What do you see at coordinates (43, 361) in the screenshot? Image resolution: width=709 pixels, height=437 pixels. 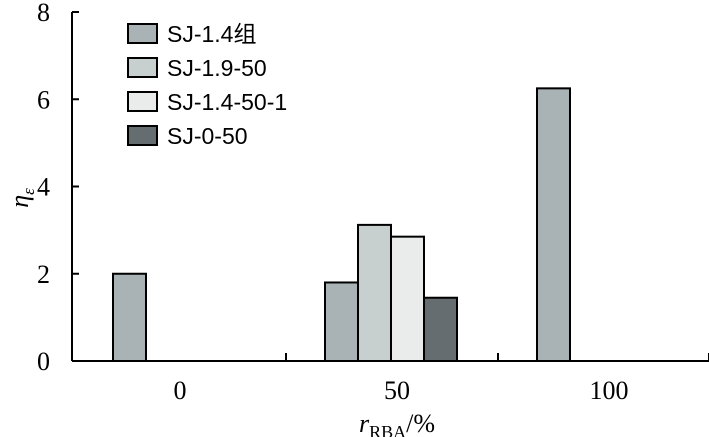 I see `y-tick-label-0: 0` at bounding box center [43, 361].